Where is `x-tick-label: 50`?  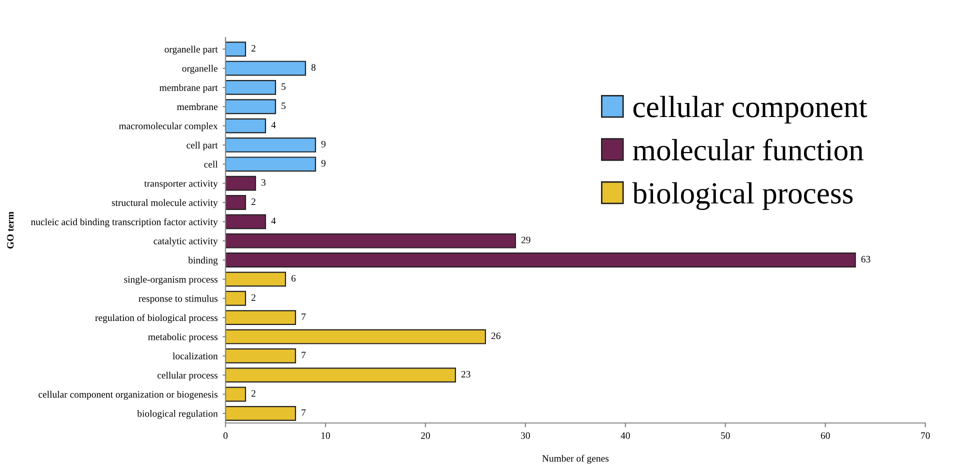 x-tick-label: 50 is located at coordinates (725, 435).